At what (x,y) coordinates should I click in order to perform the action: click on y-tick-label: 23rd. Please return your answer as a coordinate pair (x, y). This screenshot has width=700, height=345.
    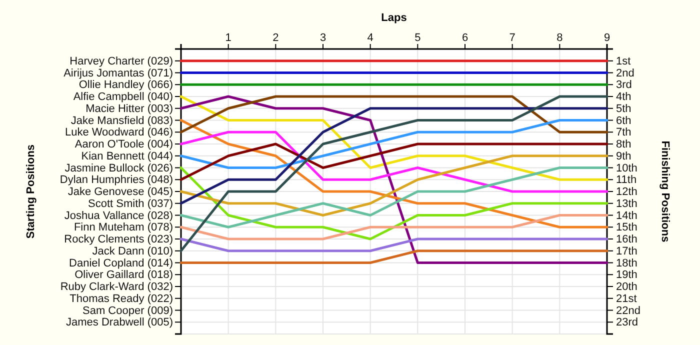
    Looking at the image, I should click on (627, 322).